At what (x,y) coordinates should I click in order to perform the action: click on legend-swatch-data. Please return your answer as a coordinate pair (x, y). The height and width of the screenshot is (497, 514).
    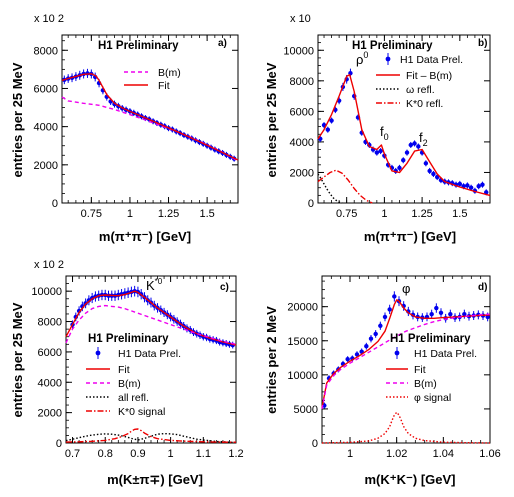
    Looking at the image, I should click on (98, 353).